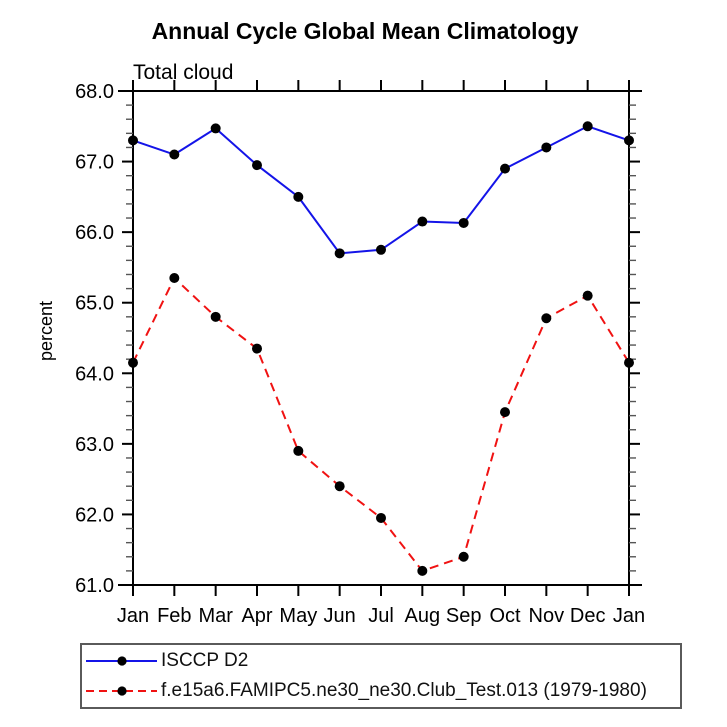 This screenshot has height=727, width=727. Describe the element at coordinates (505, 616) in the screenshot. I see `svg-text: Oct` at that location.